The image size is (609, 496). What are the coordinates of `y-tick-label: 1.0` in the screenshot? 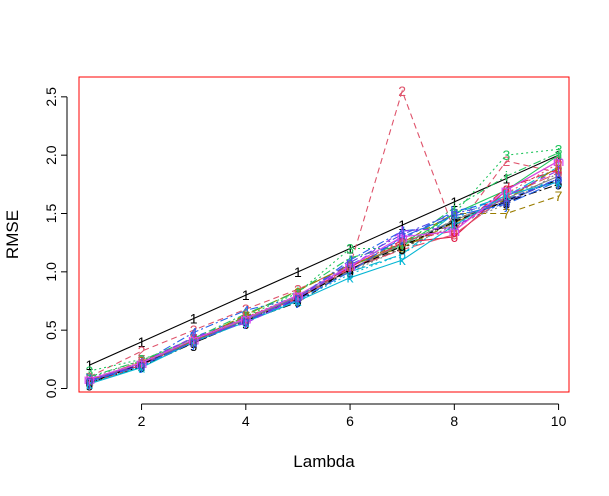 It's located at (51, 272).